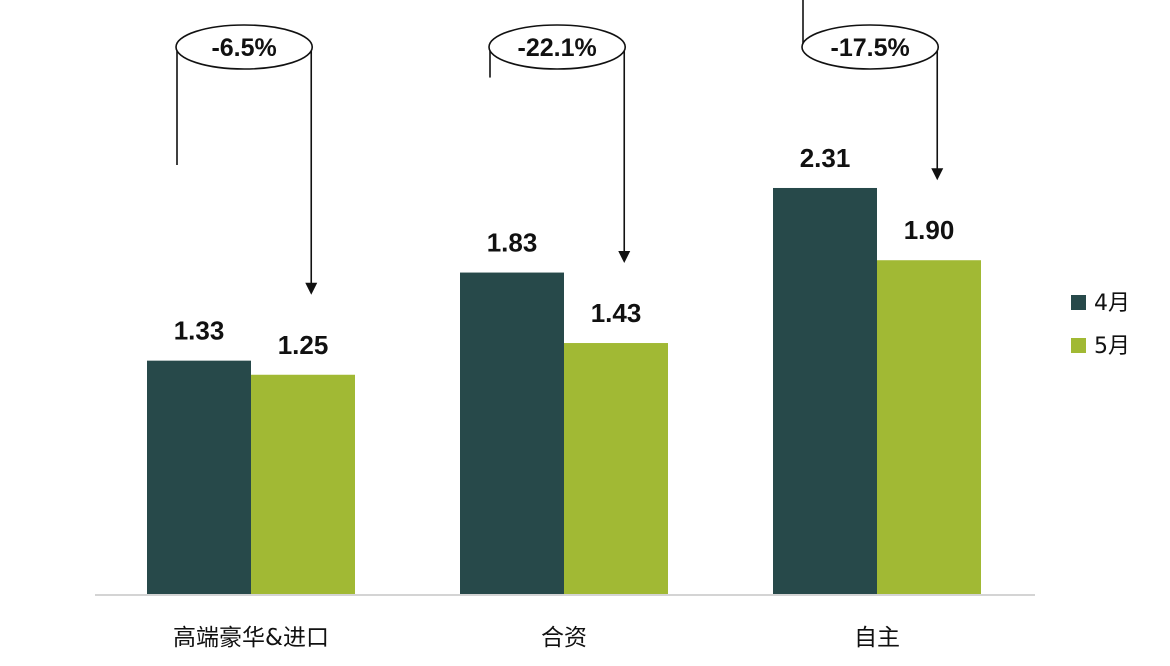 The width and height of the screenshot is (1170, 666). I want to click on value-label-0-1: 1.83, so click(512, 243).